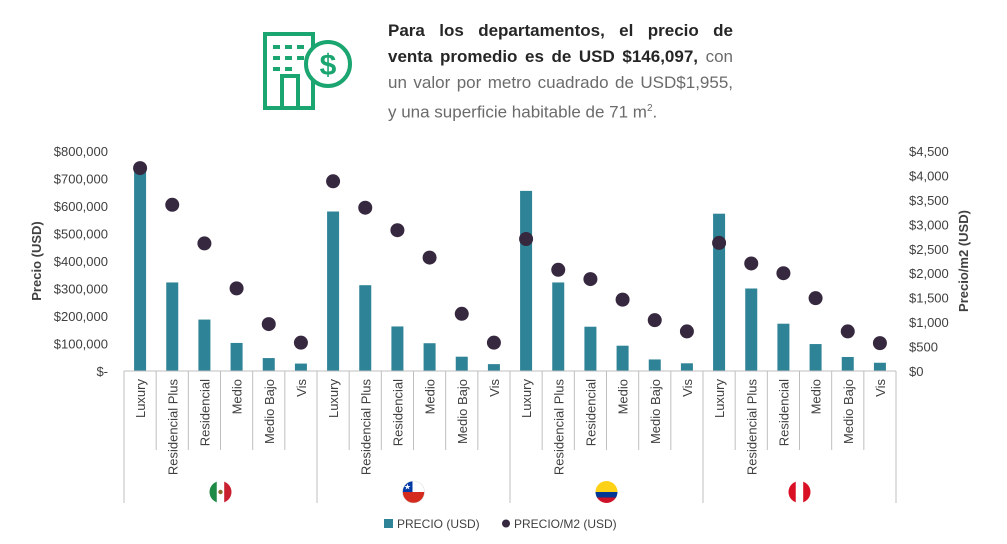  Describe the element at coordinates (606, 492) in the screenshot. I see `flag-colombia-icon` at that location.